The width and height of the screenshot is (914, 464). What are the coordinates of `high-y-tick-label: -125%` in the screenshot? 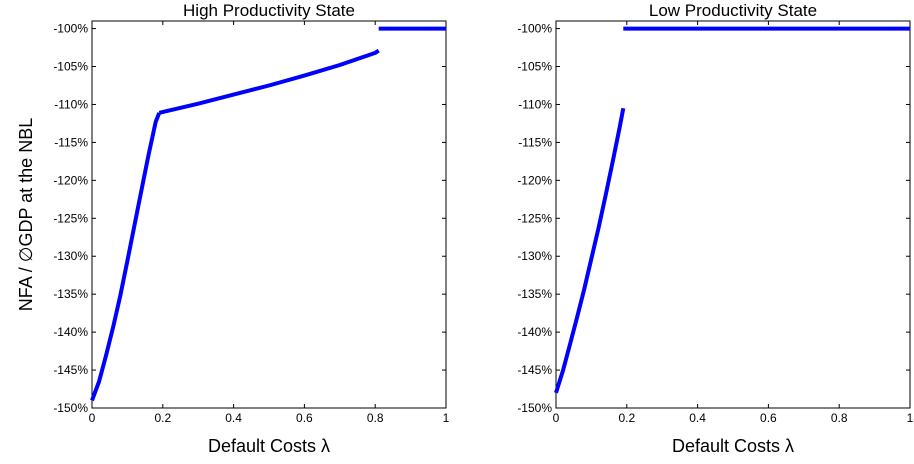 It's located at (70, 218).